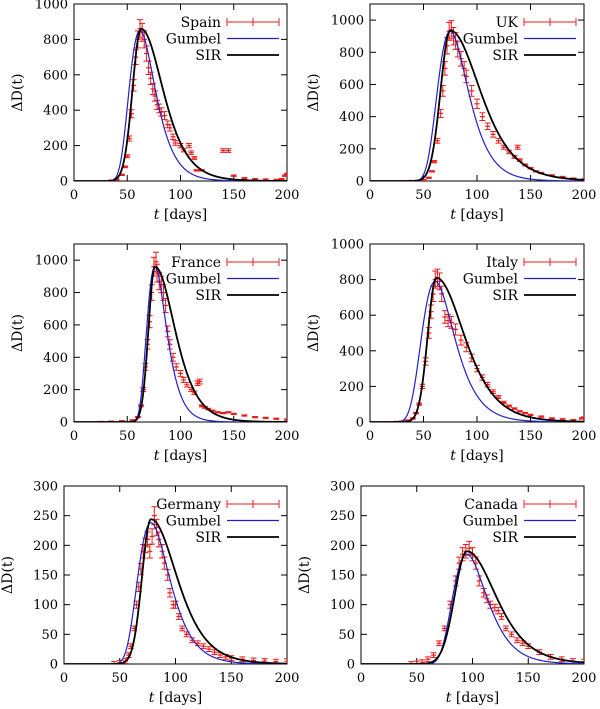  Describe the element at coordinates (496, 602) in the screenshot. I see `data-series` at that location.